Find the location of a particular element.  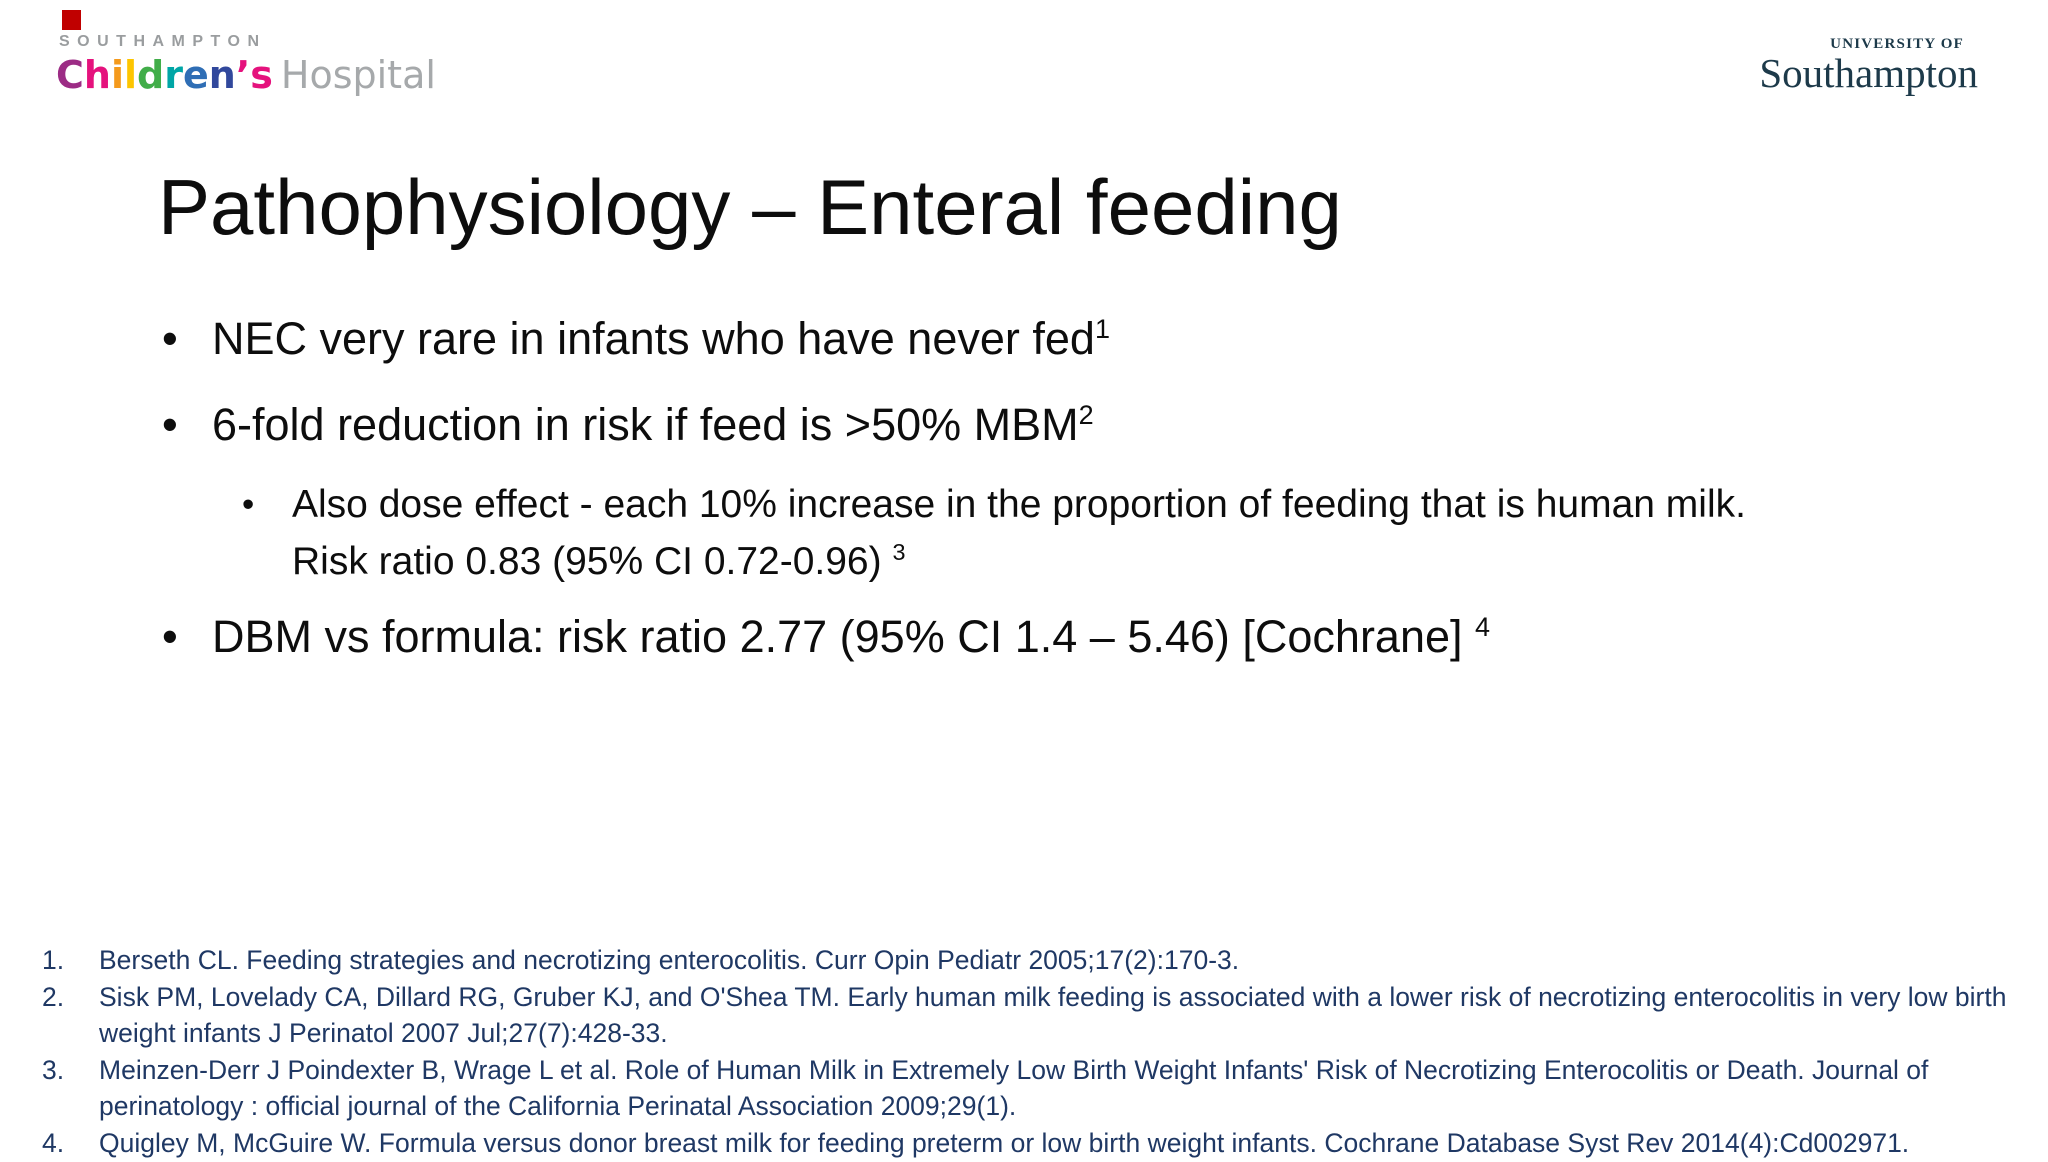

childrens-logo-letter: l is located at coordinates (130, 75).